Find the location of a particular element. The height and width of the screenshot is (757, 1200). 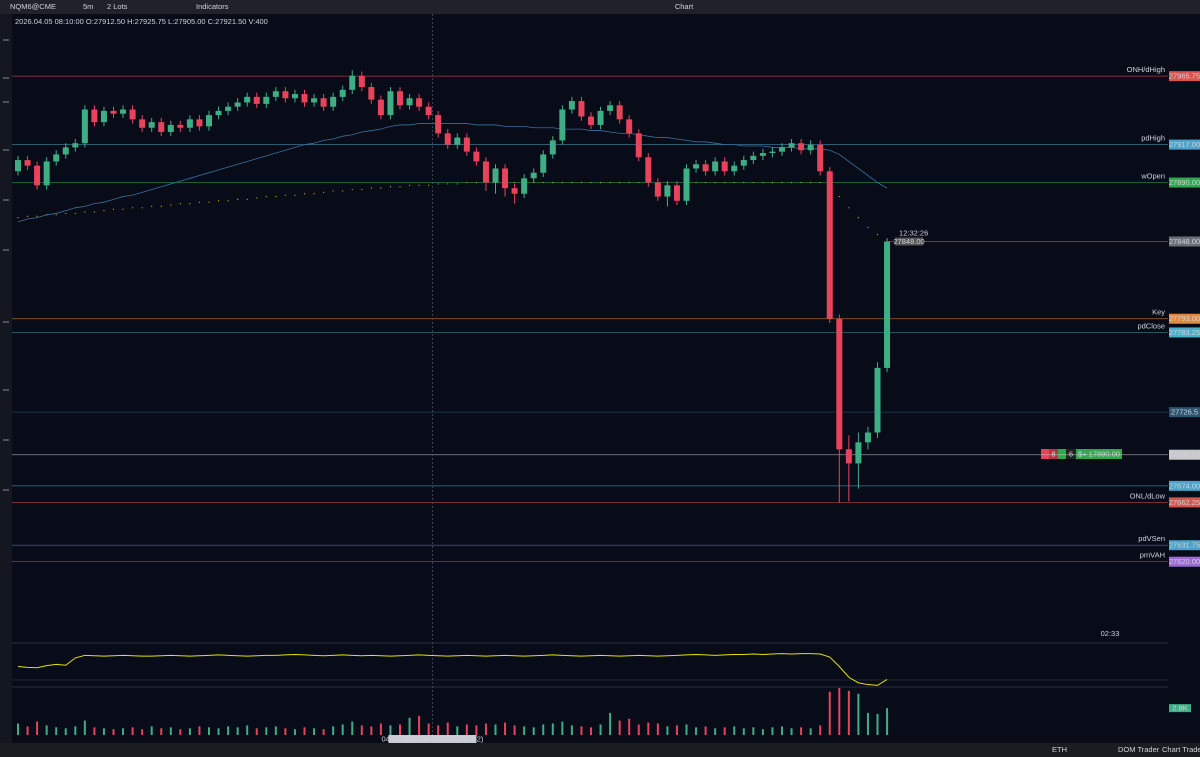

price-label: 27917.00 is located at coordinates (1184, 144).